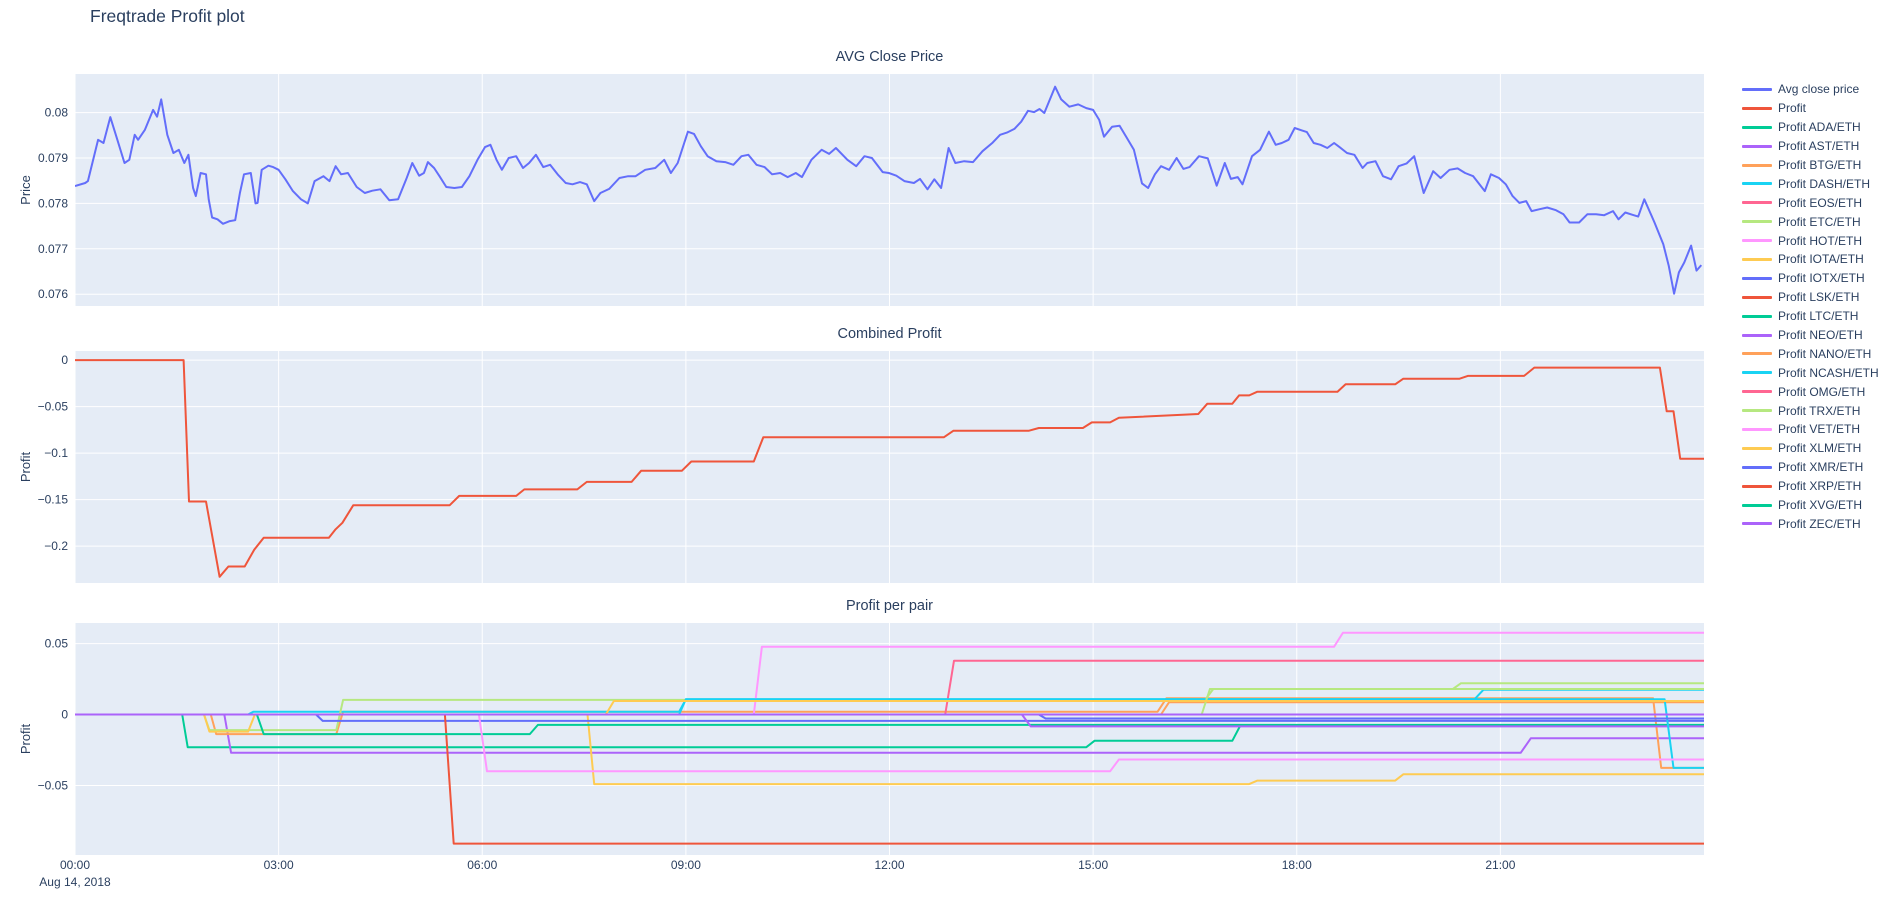 The width and height of the screenshot is (1896, 913). I want to click on legend-item-profit-lsk-eth: Profit LSK/ETH, so click(1819, 297).